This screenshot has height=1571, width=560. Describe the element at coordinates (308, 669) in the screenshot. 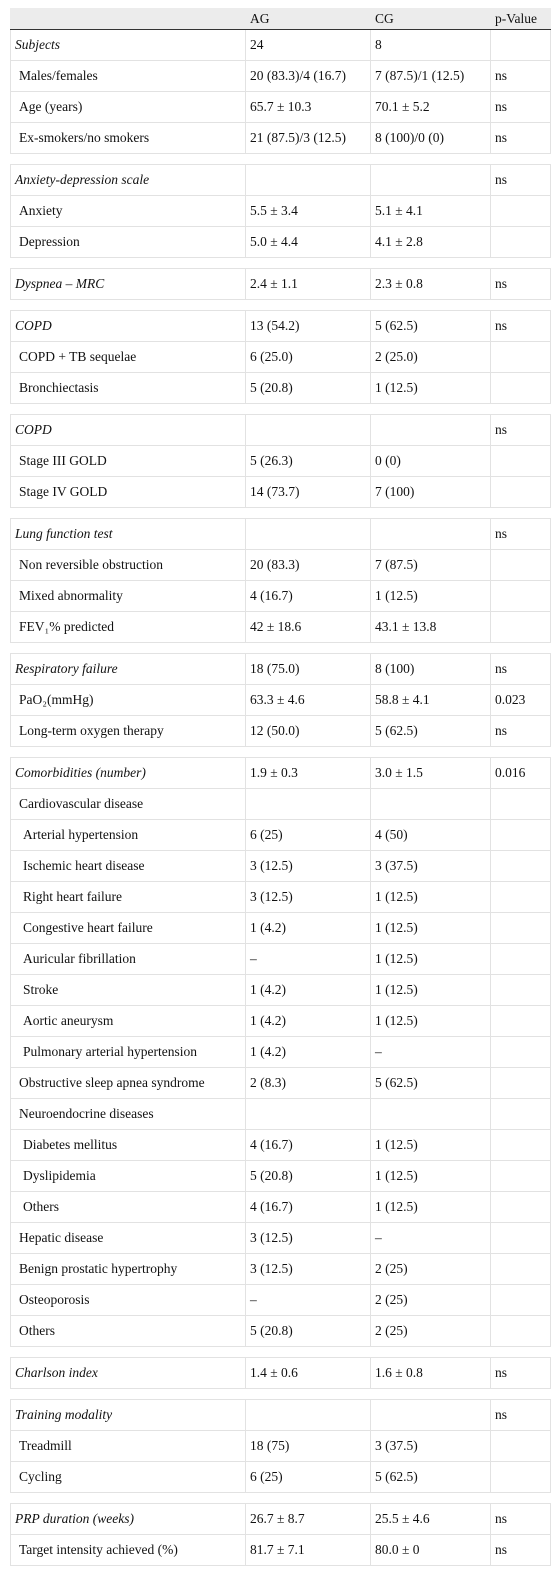

I see `cell: 18 (75.0)` at that location.